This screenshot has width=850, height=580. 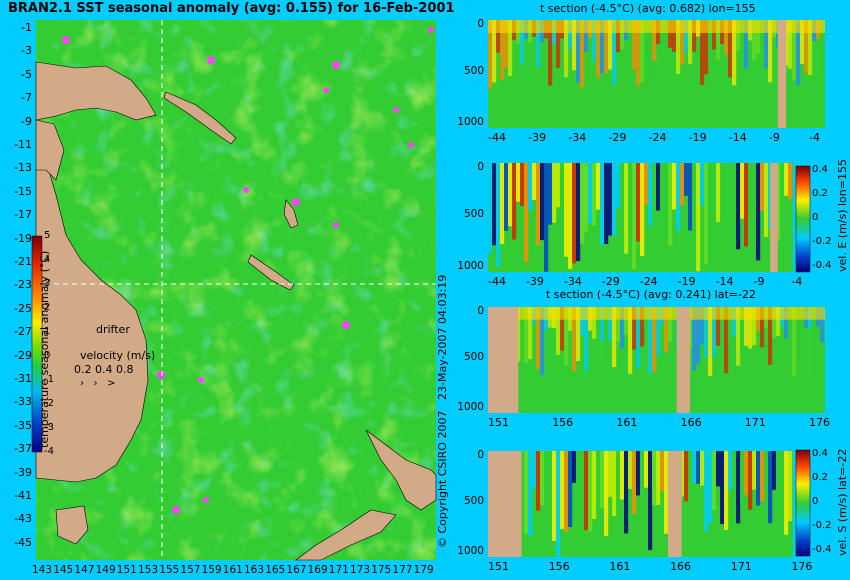 I want to click on date-stamp: 23-May-2007 04:03:19, so click(x=442, y=337).